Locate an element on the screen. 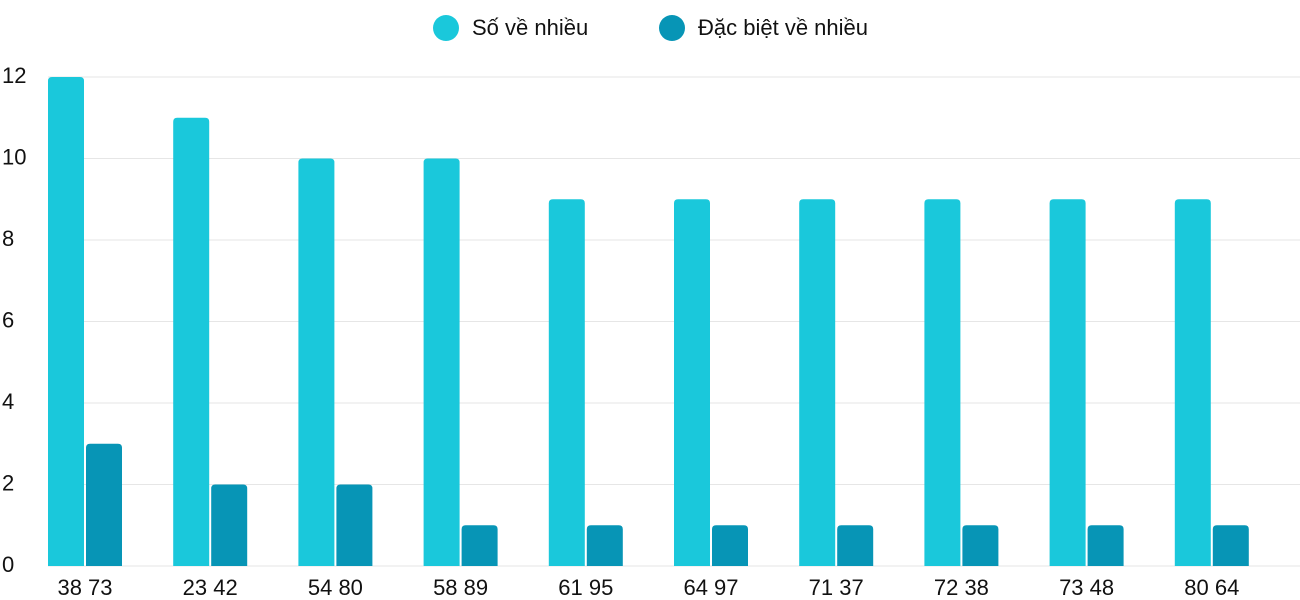 The width and height of the screenshot is (1300, 600). x-tick-label: 23 42 is located at coordinates (210, 587).